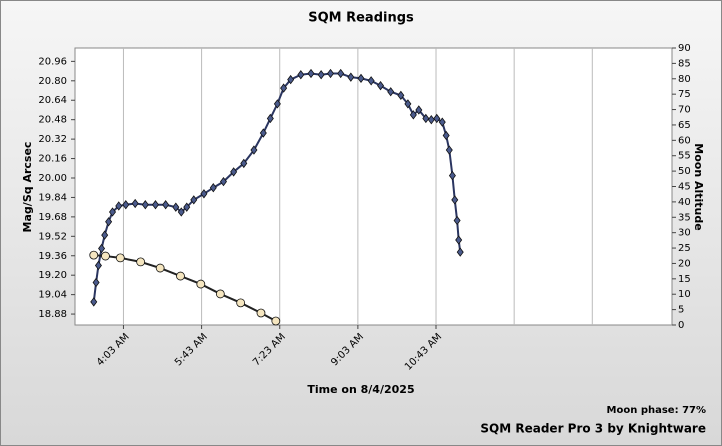  I want to click on y-tick-label: 19.04, so click(52, 295).